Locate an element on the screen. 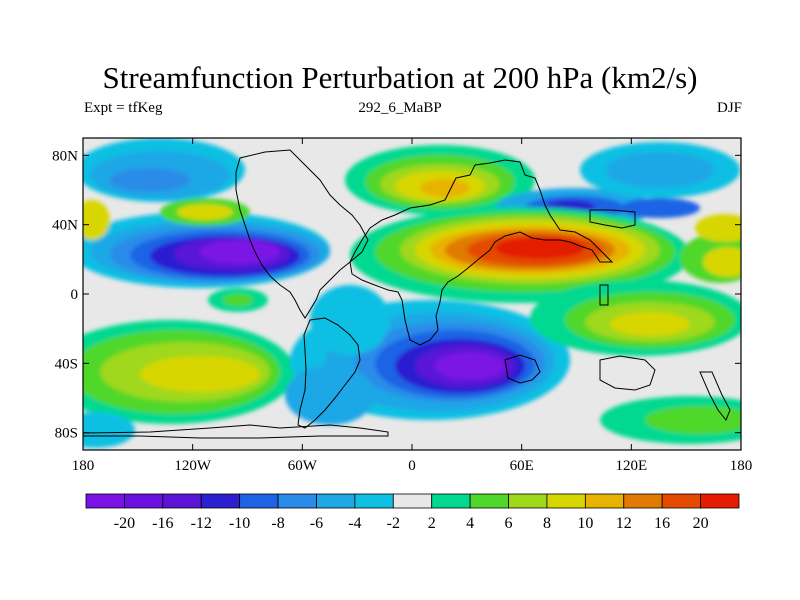 This screenshot has width=800, height=600. madagascar-outline is located at coordinates (522, 369).